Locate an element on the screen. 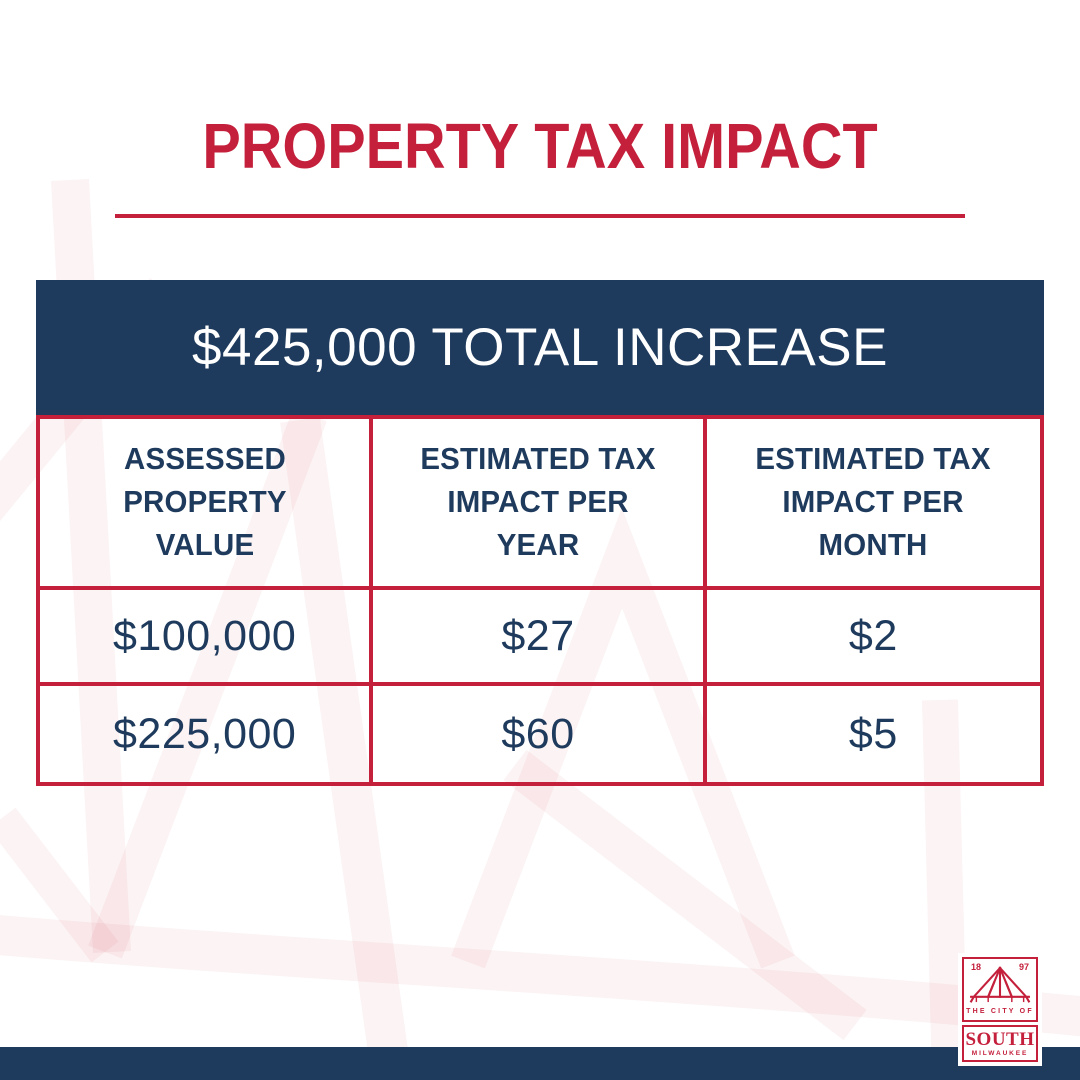 This screenshot has height=1080, width=1080. logo-lower-panel: SOUTH MILWAUKEE is located at coordinates (1000, 1043).